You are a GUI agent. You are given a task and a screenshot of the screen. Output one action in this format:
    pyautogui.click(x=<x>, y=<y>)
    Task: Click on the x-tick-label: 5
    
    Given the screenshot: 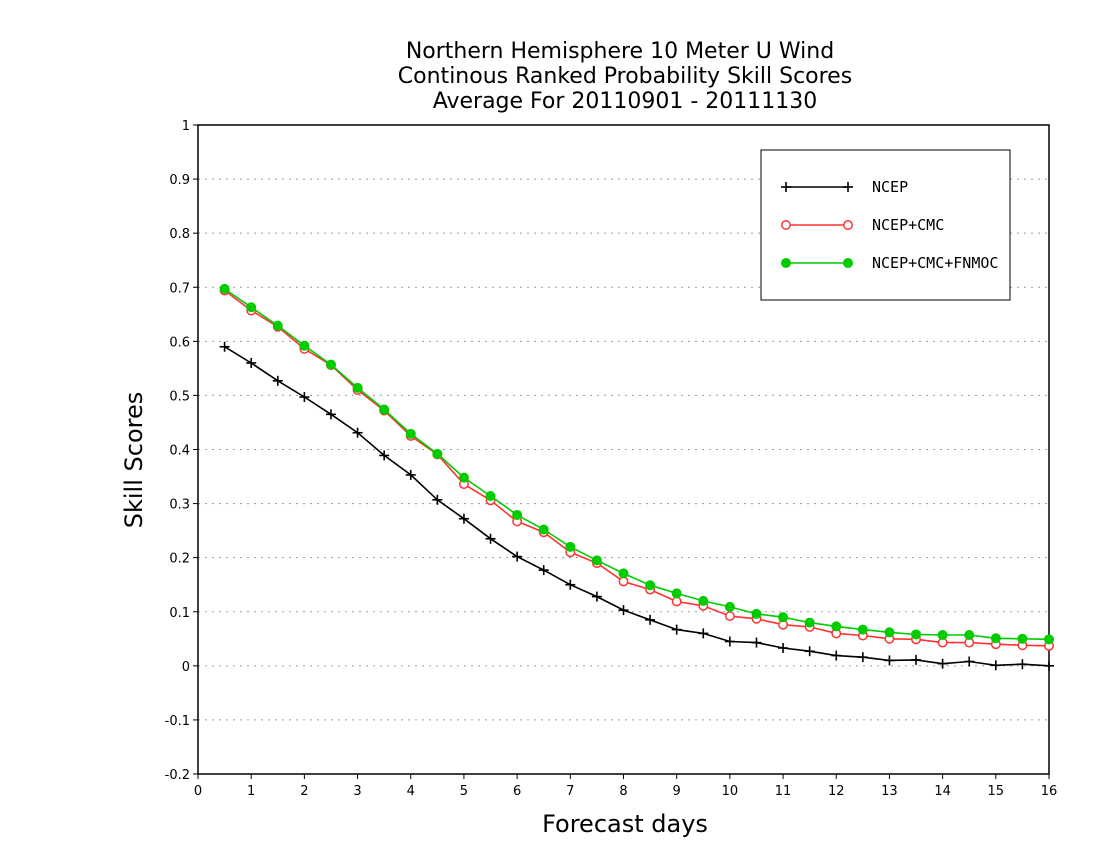 What is the action you would take?
    pyautogui.click(x=464, y=791)
    